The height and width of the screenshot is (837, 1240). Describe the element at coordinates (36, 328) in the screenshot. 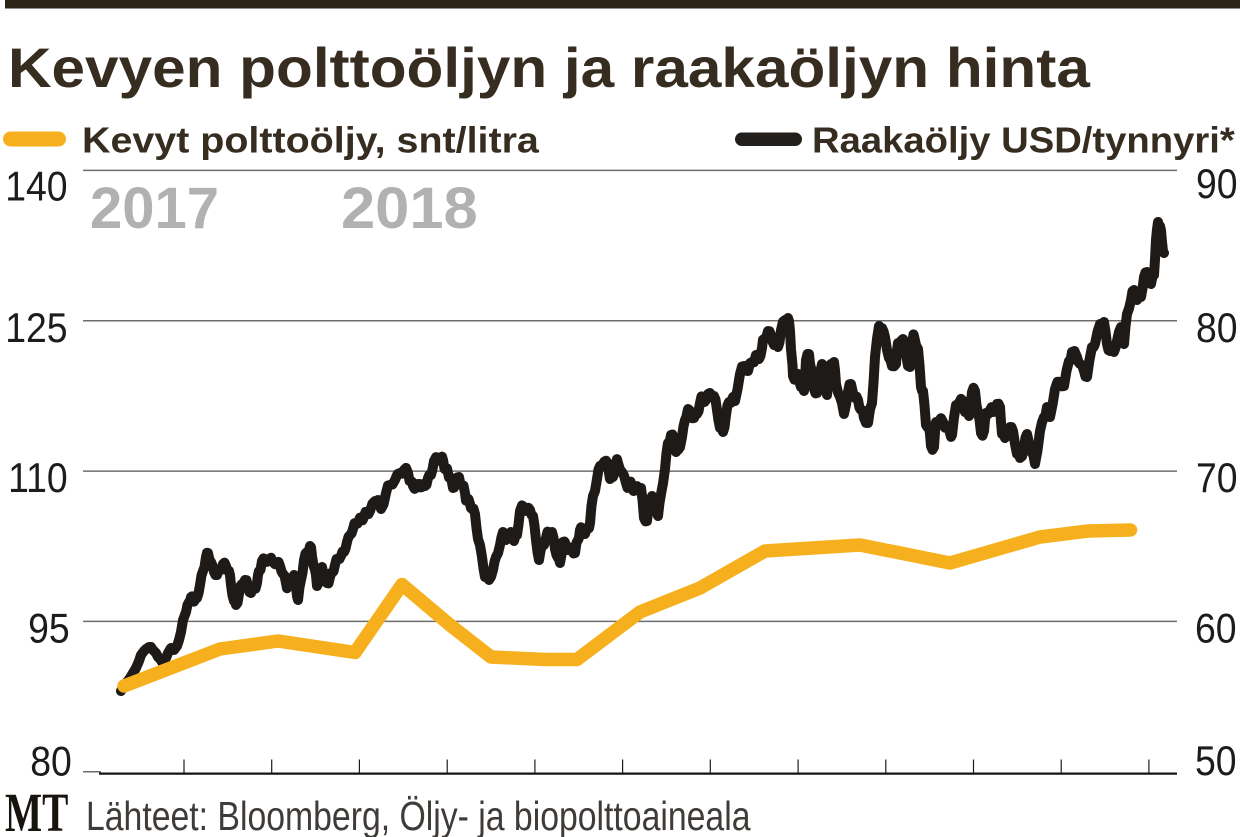

I see `svg-text: 125` at that location.